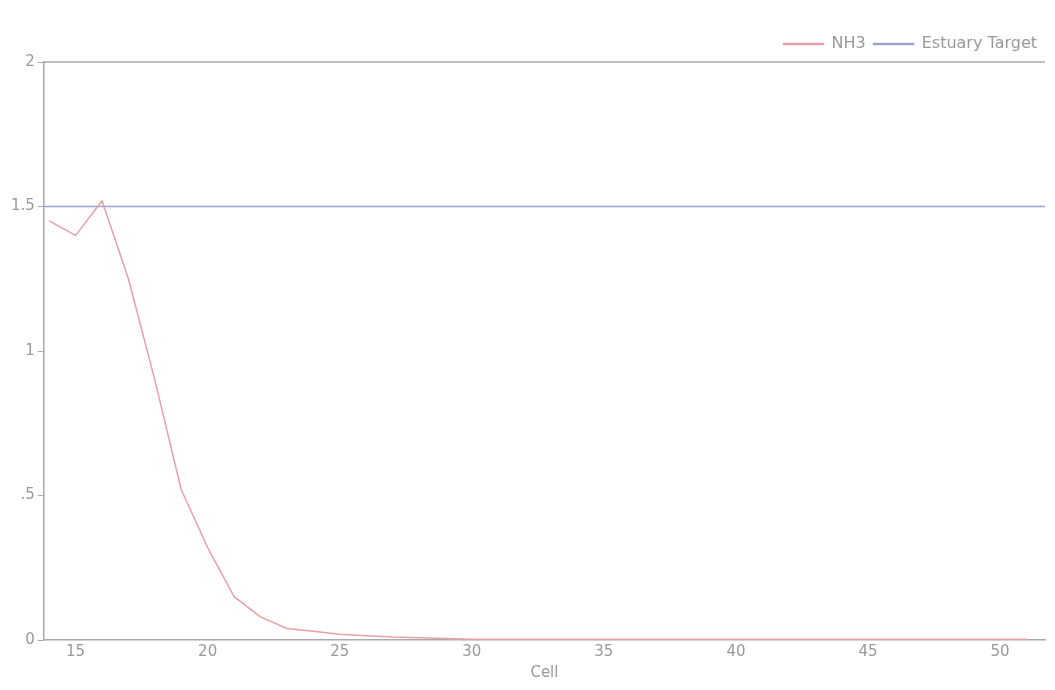  What do you see at coordinates (1000, 650) in the screenshot?
I see `x-tick-label: 50` at bounding box center [1000, 650].